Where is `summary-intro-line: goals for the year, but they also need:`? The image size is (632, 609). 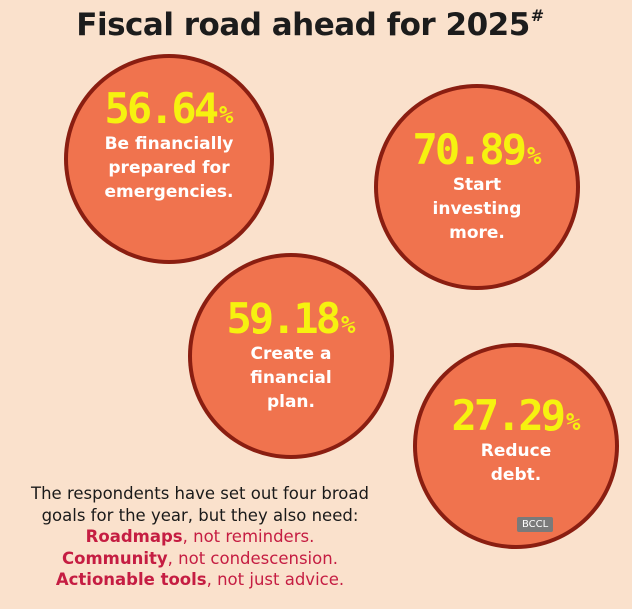
summary-intro-line: goals for the year, but they also need: is located at coordinates (200, 515).